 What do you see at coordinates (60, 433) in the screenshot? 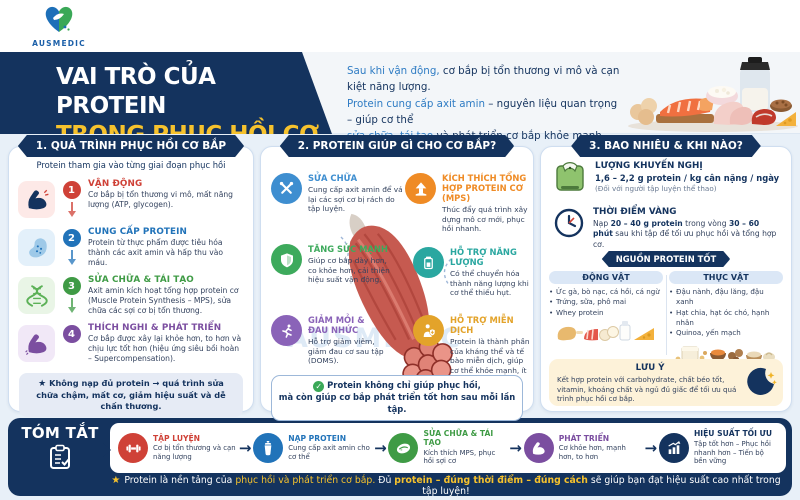
I see `summary-label: TÓM TẮT` at bounding box center [60, 433].